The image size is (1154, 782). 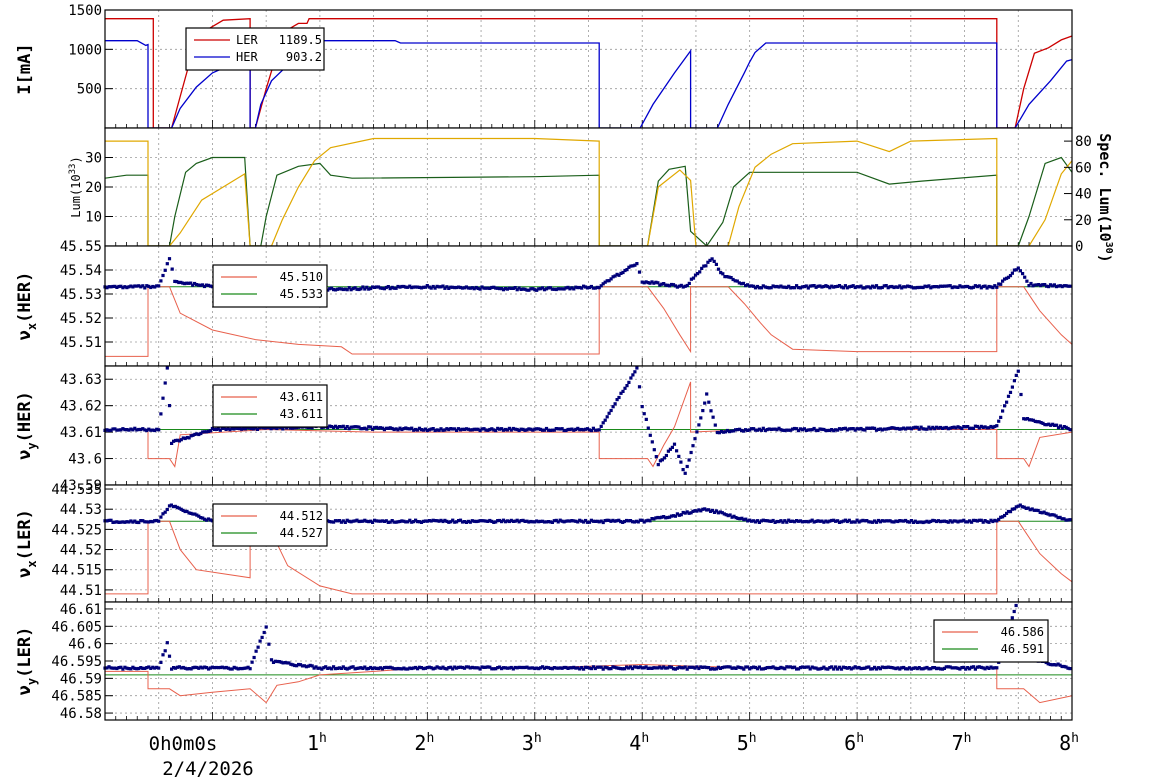 I want to click on y-axis-label-sup: 33, so click(x=73, y=169).